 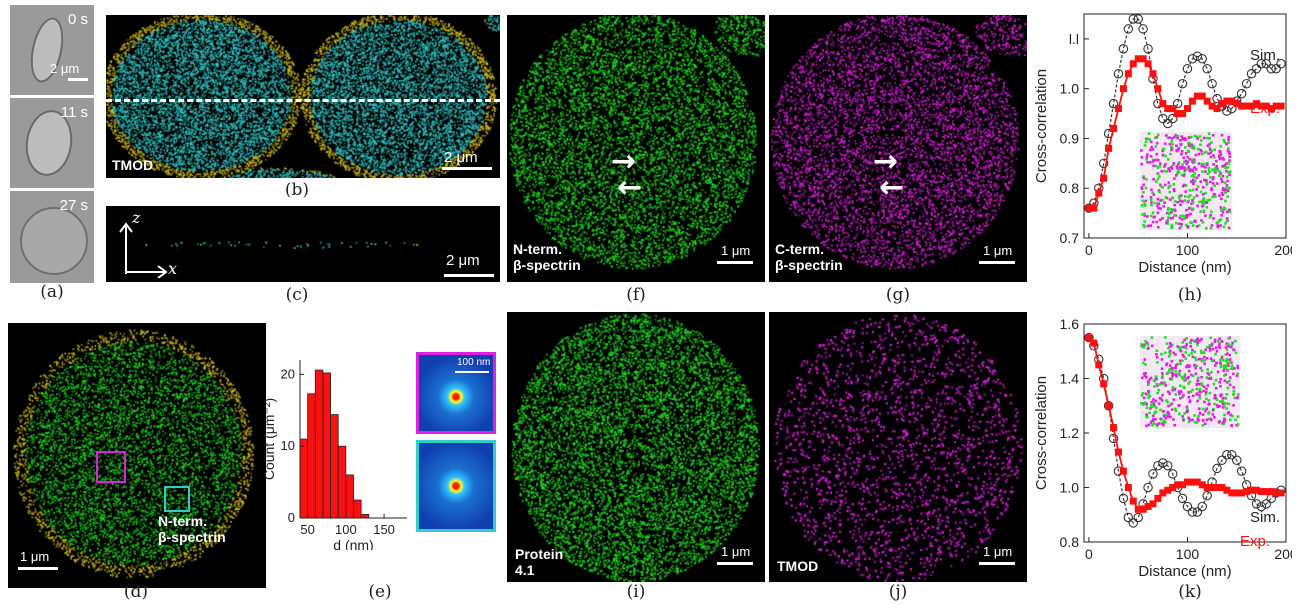 I want to click on dashed-line, so click(x=303, y=100).